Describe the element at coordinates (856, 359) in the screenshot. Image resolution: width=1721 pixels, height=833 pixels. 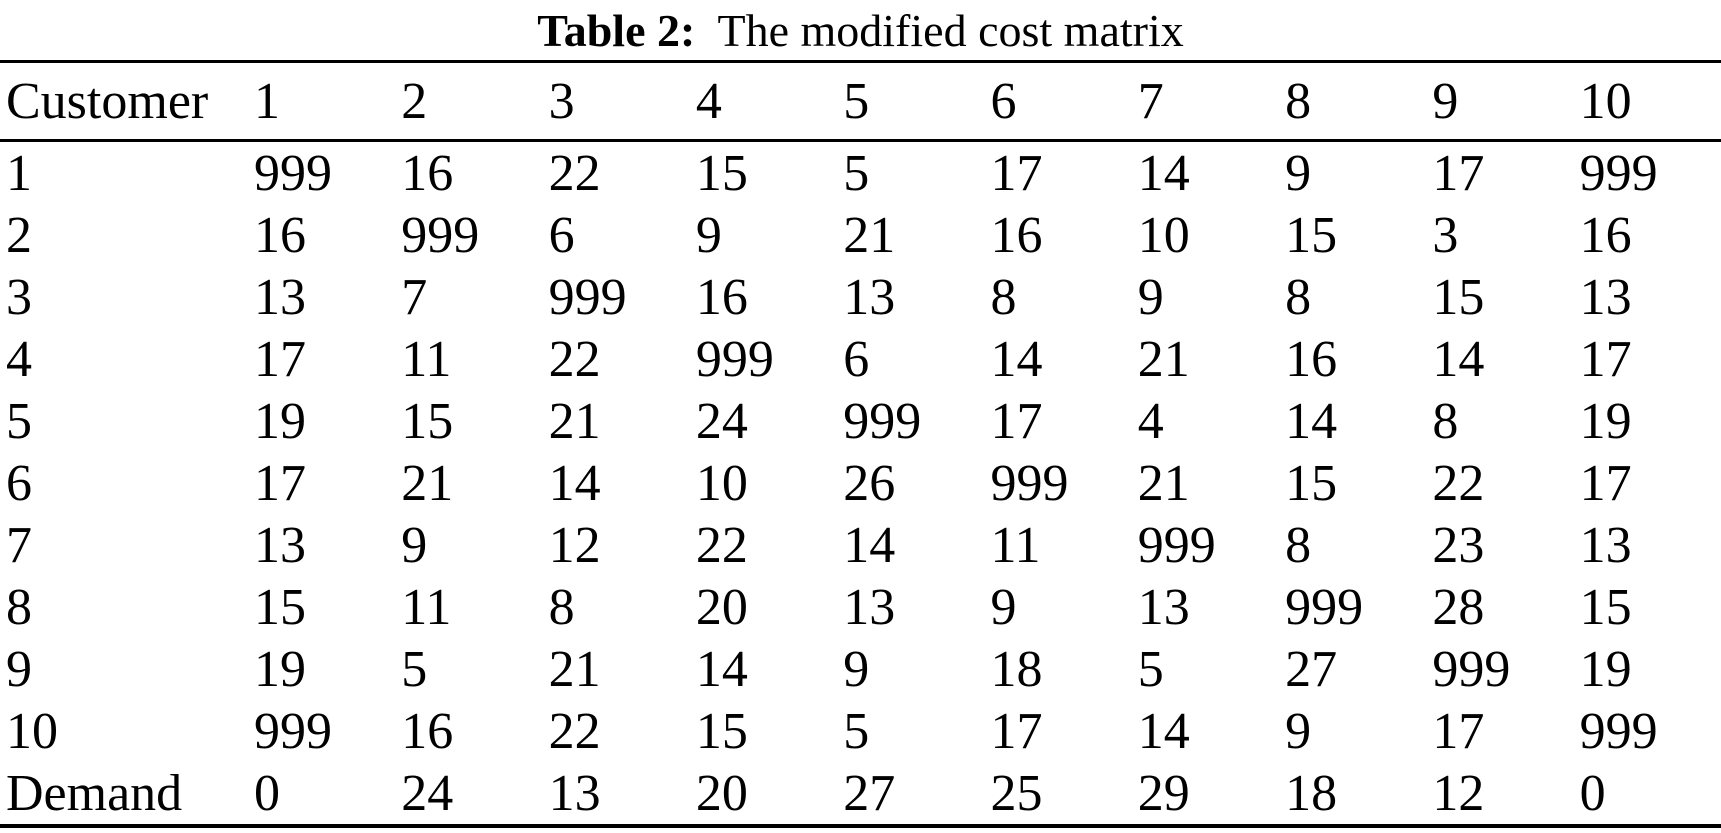
I see `cost-cell: 6` at that location.